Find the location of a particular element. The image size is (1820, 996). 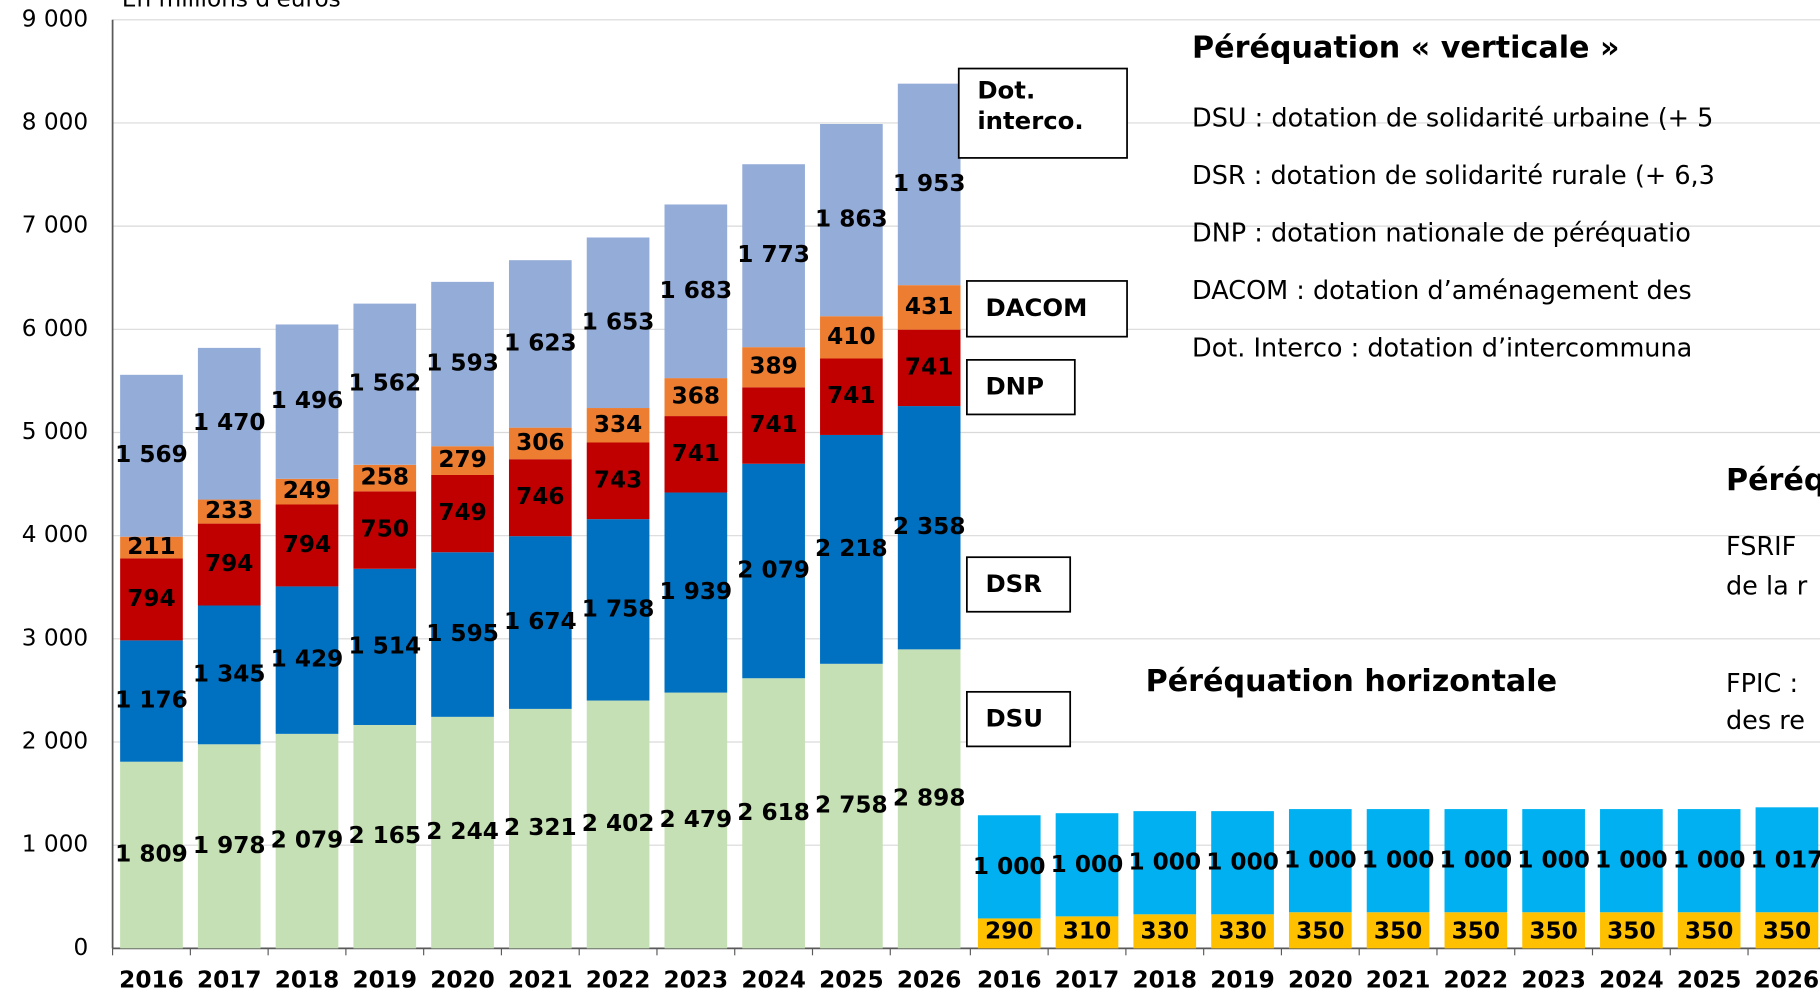

data-label: 2 165 is located at coordinates (384, 835).